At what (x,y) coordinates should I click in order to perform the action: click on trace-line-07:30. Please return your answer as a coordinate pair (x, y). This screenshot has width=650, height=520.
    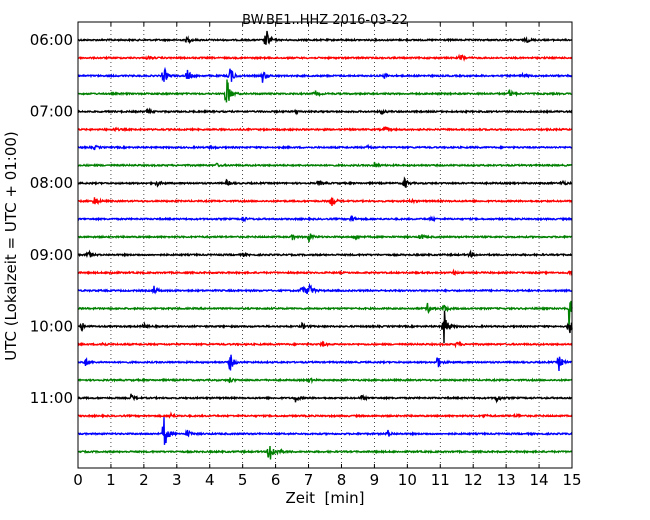
    Looking at the image, I should click on (325, 147).